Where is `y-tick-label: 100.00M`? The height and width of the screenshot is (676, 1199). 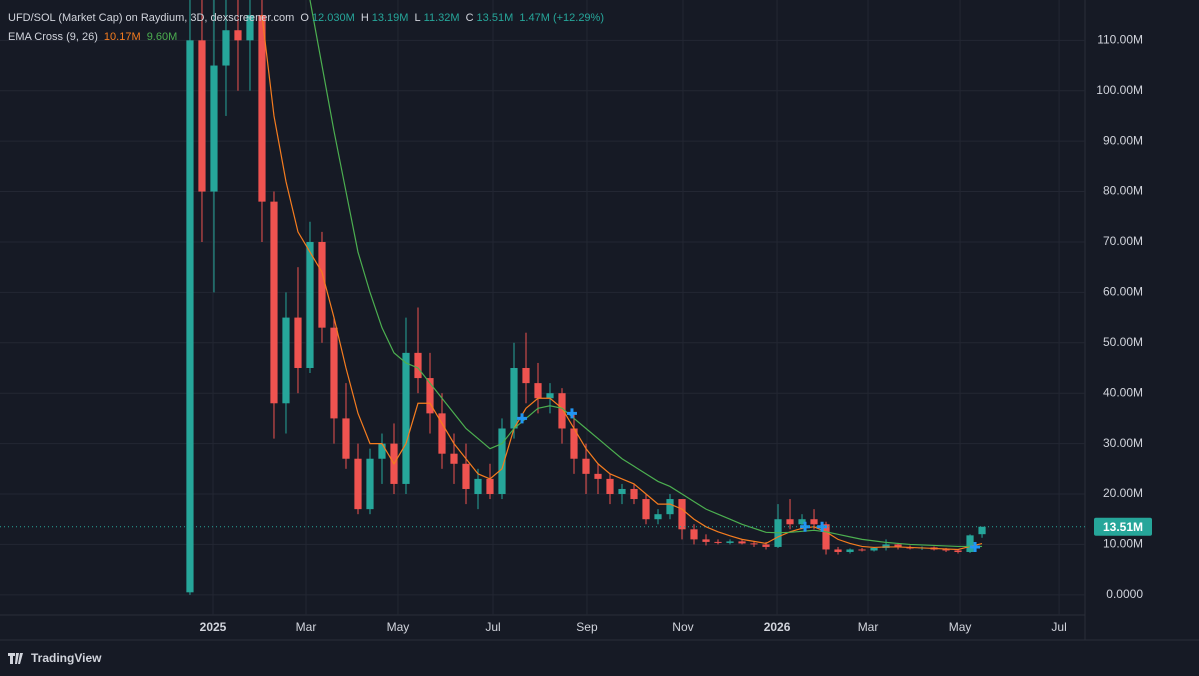
y-tick-label: 100.00M is located at coordinates (1119, 90).